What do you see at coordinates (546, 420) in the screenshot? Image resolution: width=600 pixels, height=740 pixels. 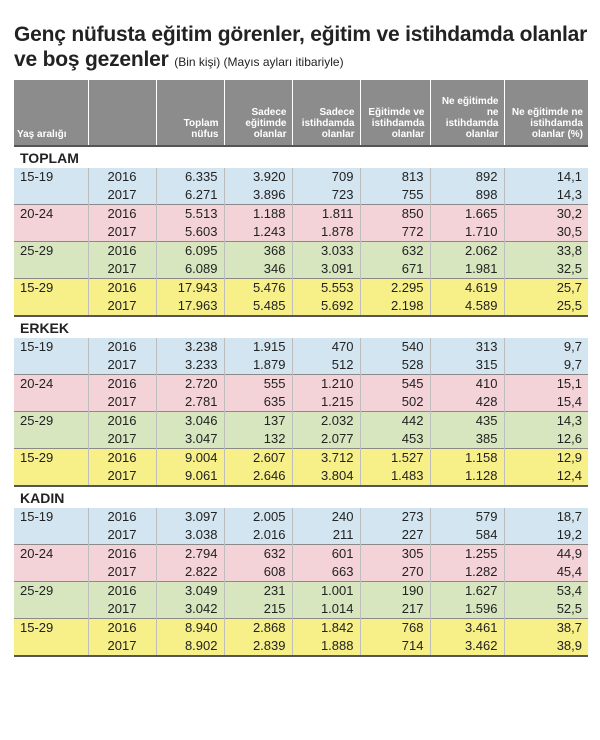 I see `neet-percent-cell: 14,3` at bounding box center [546, 420].